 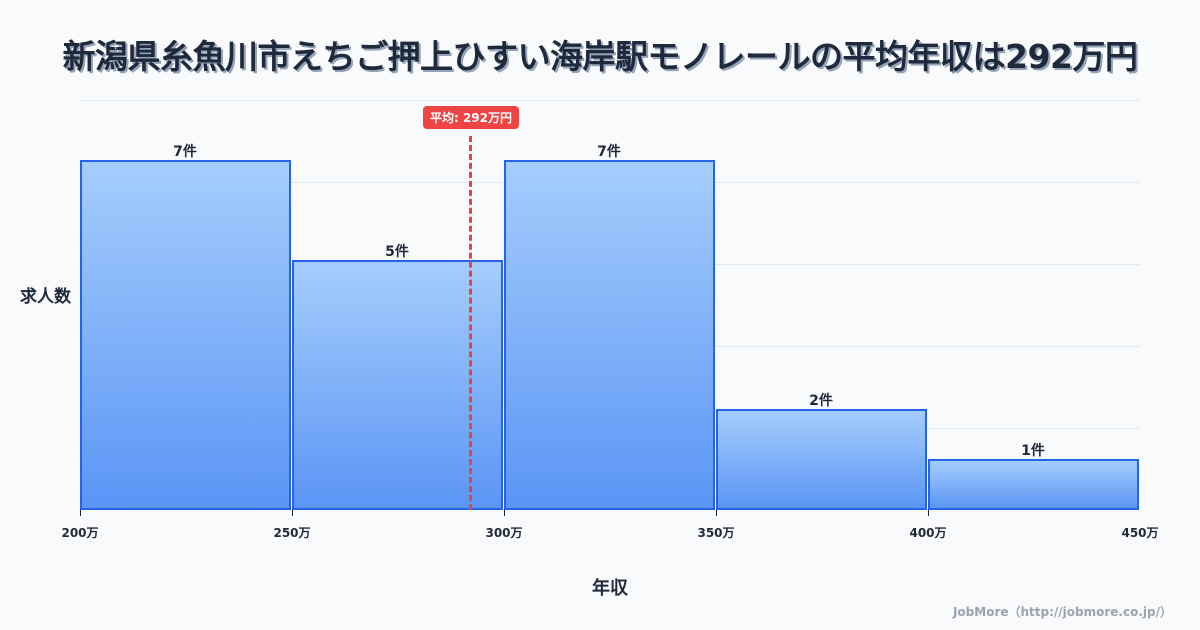 I want to click on x-tick-label: 200万, so click(x=80, y=533).